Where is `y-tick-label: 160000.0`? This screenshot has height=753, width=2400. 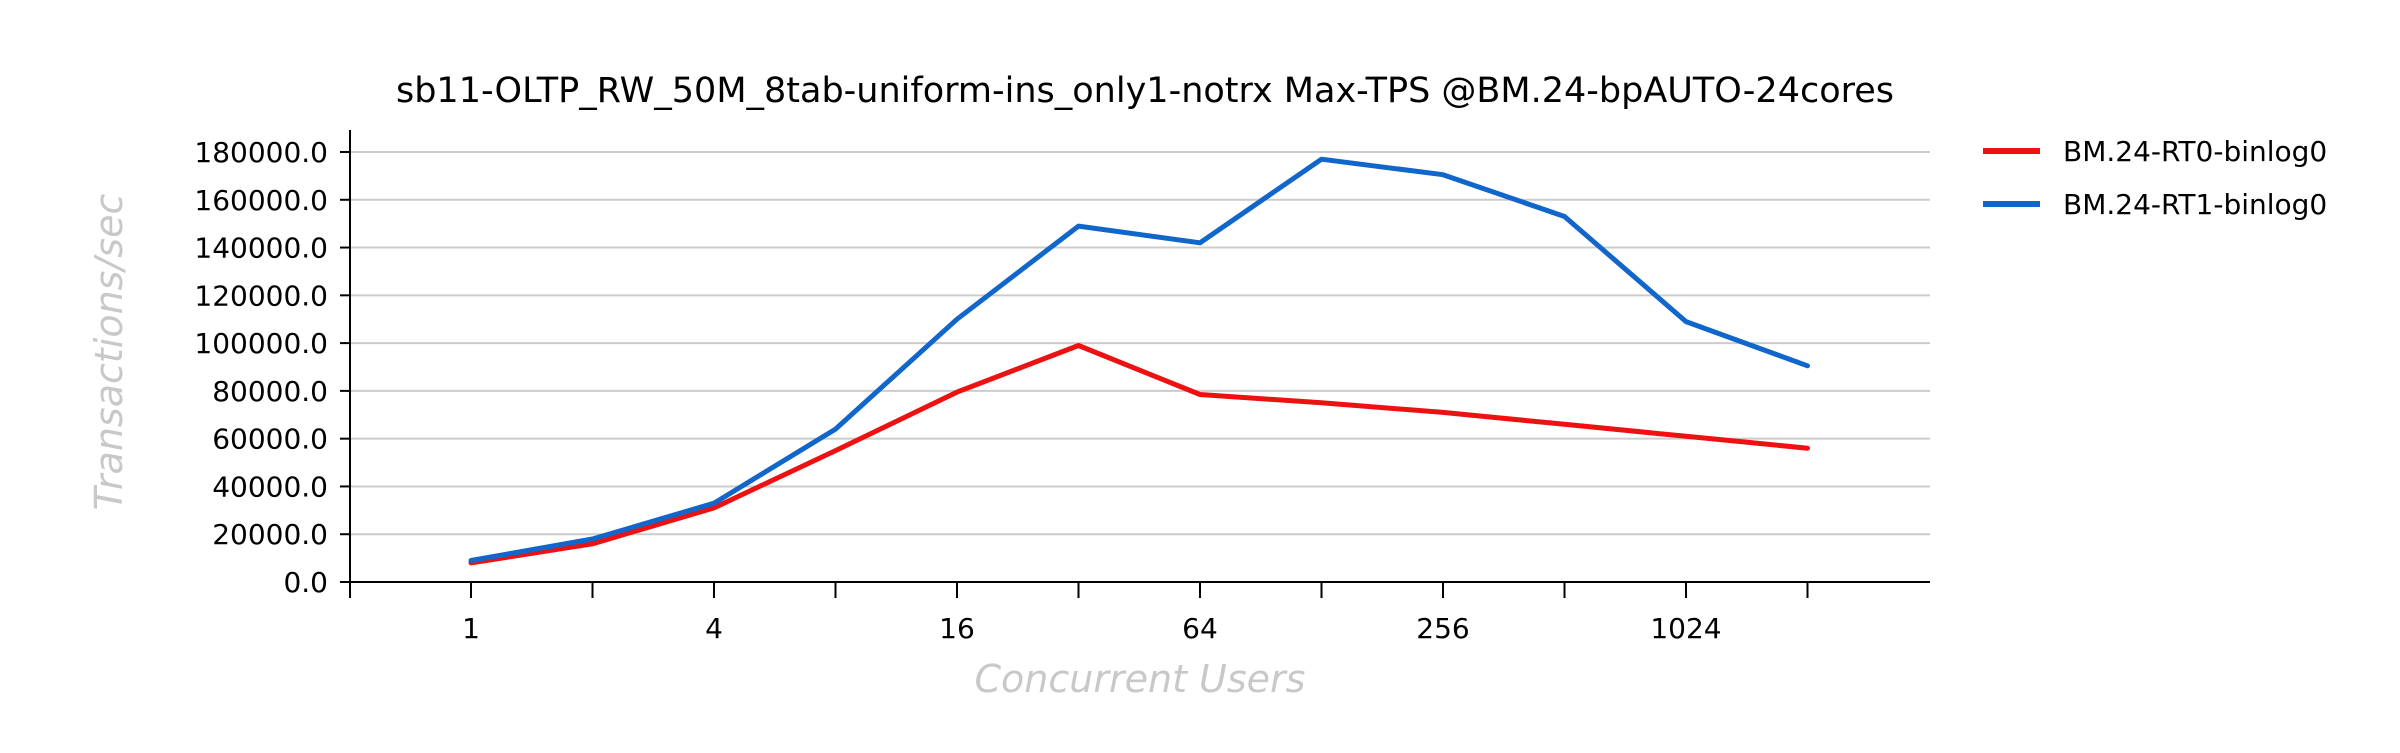
y-tick-label: 160000.0 is located at coordinates (261, 200).